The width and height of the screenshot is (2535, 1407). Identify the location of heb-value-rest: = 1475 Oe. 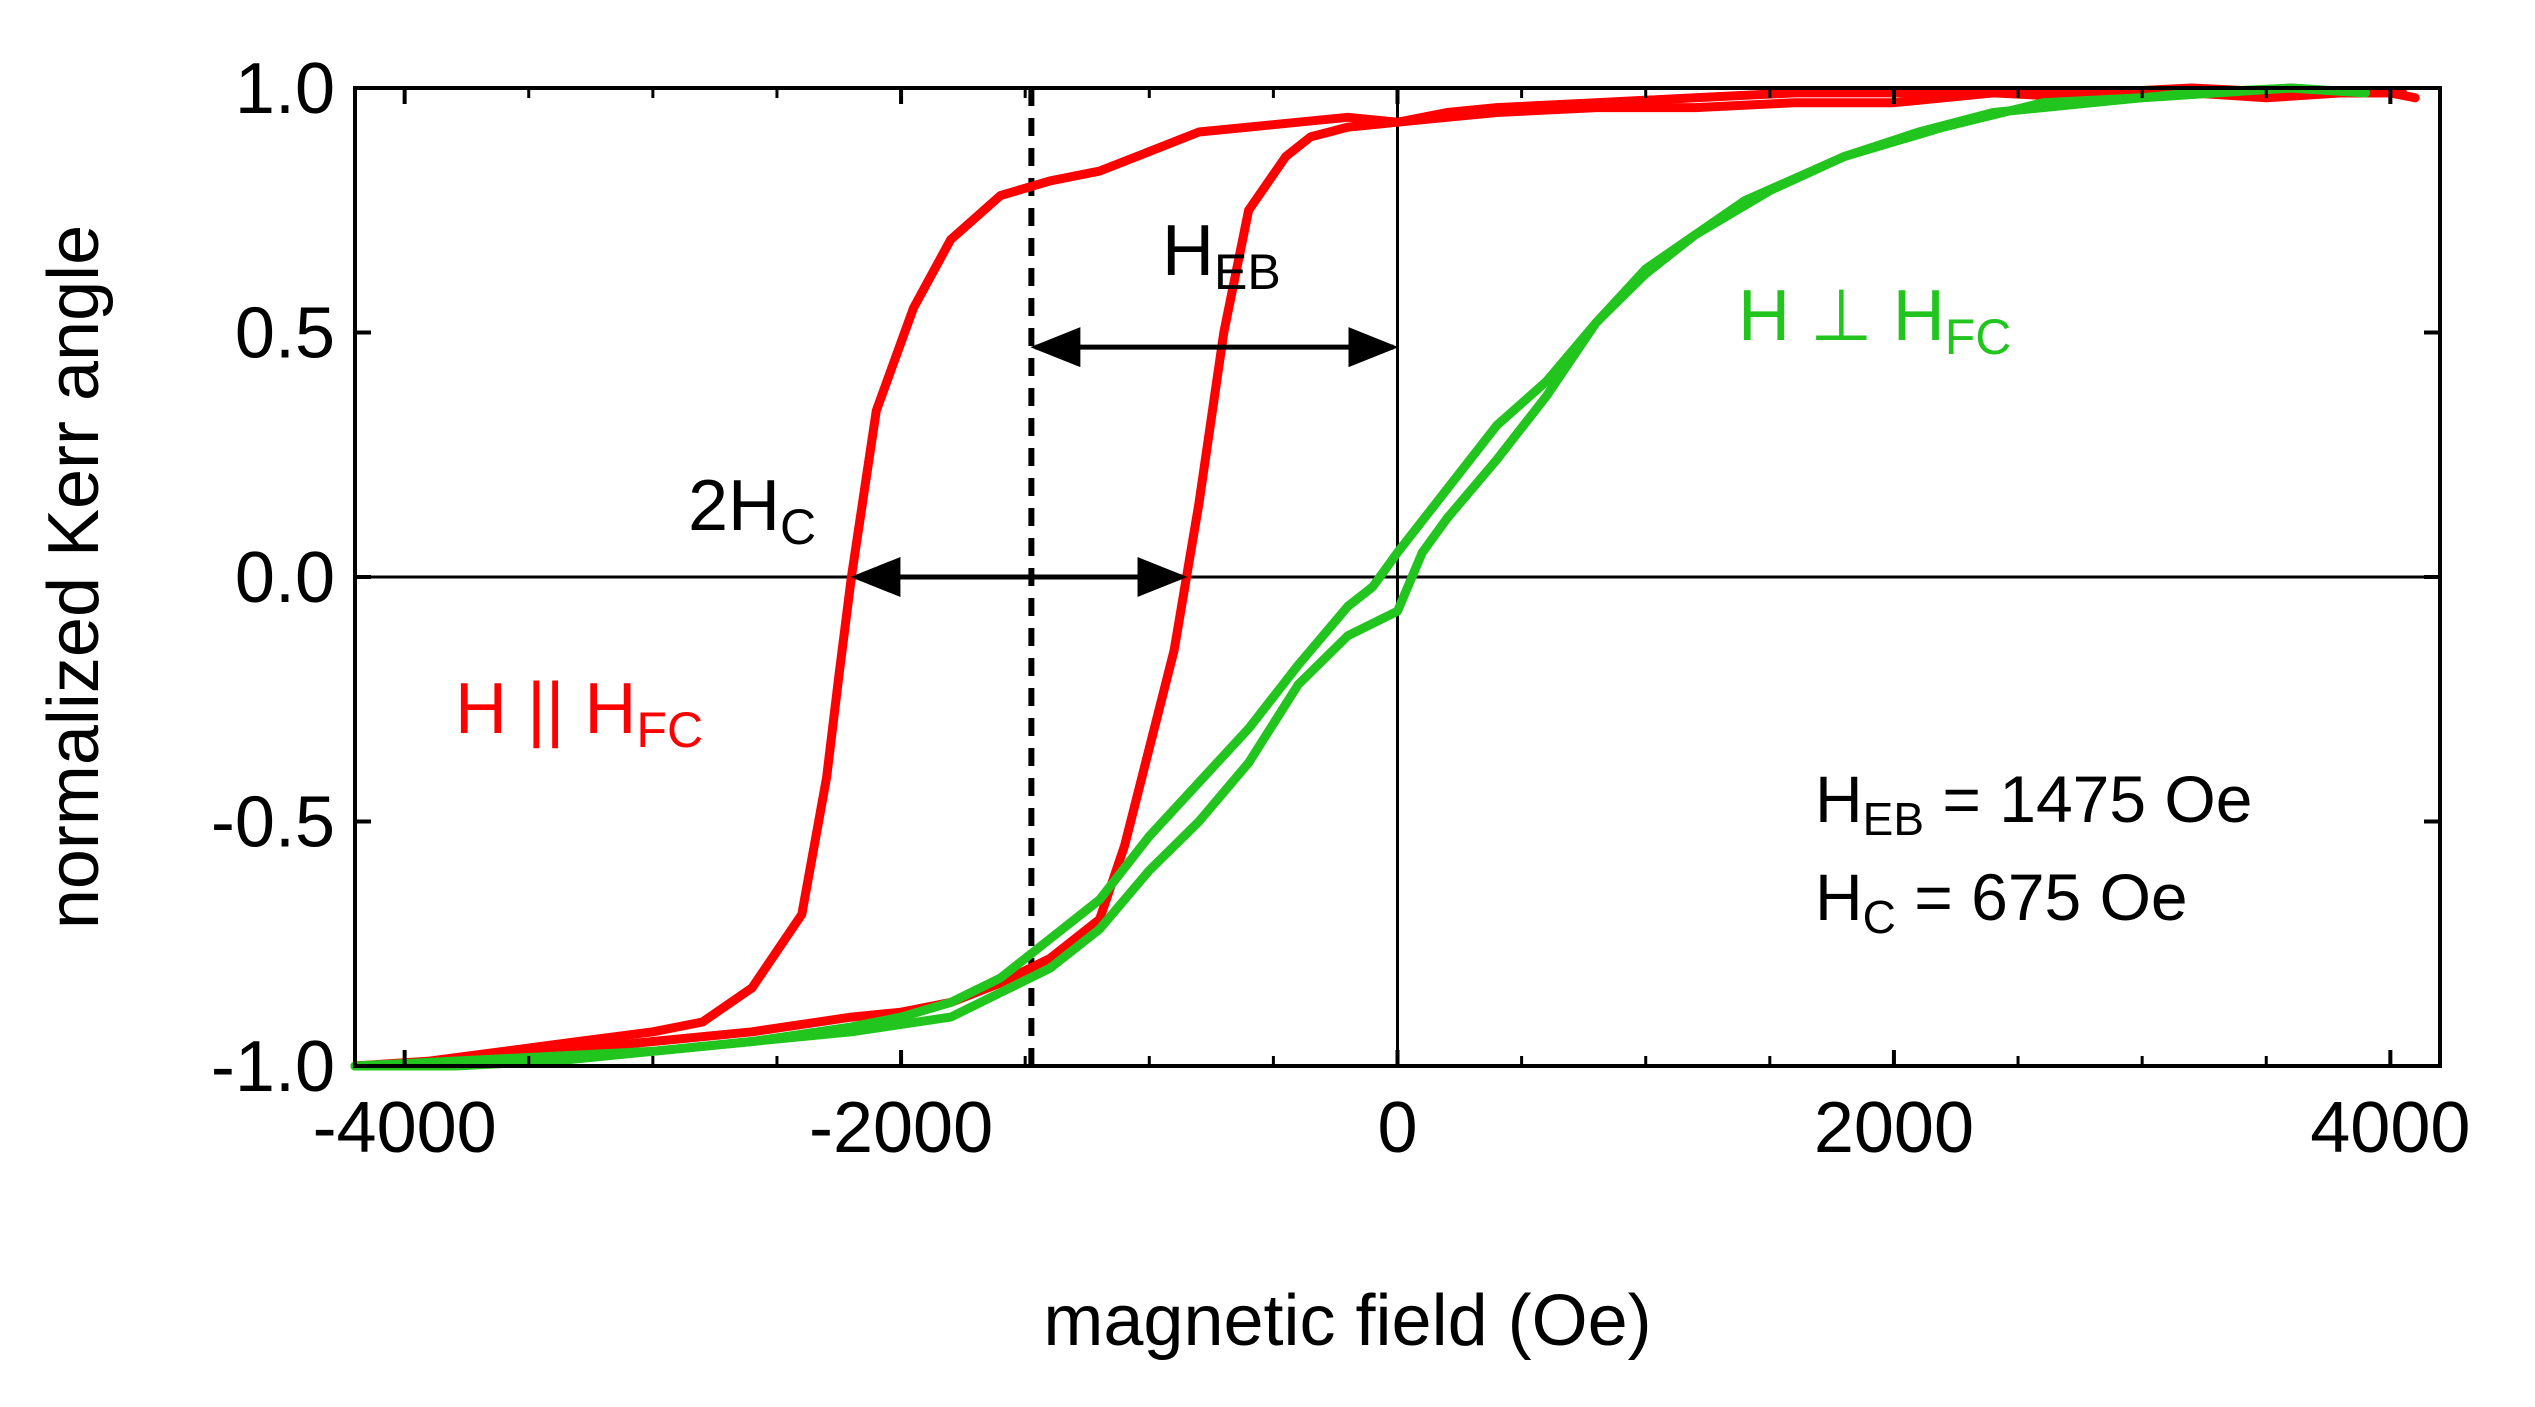
(2088, 799).